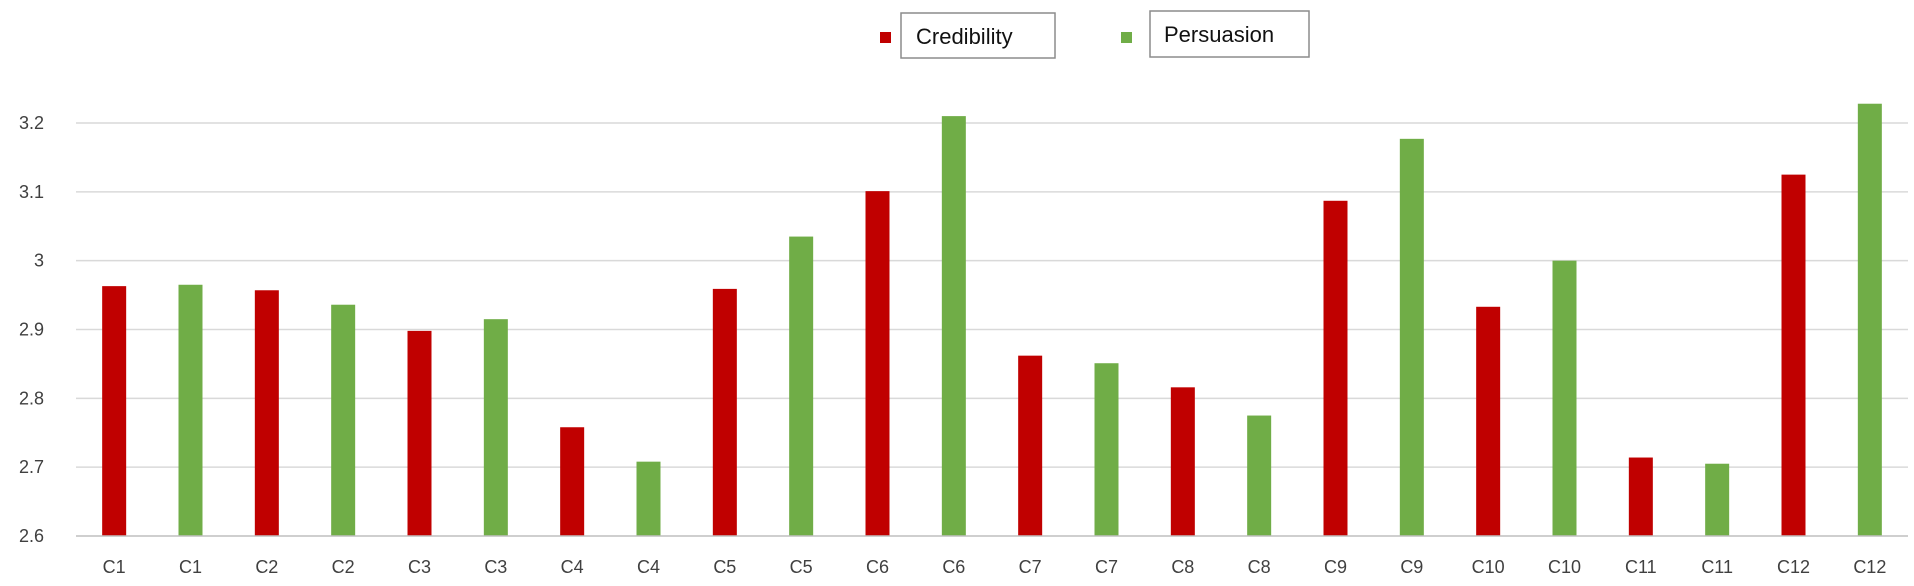  I want to click on bar-persuasion-c4, so click(648, 498).